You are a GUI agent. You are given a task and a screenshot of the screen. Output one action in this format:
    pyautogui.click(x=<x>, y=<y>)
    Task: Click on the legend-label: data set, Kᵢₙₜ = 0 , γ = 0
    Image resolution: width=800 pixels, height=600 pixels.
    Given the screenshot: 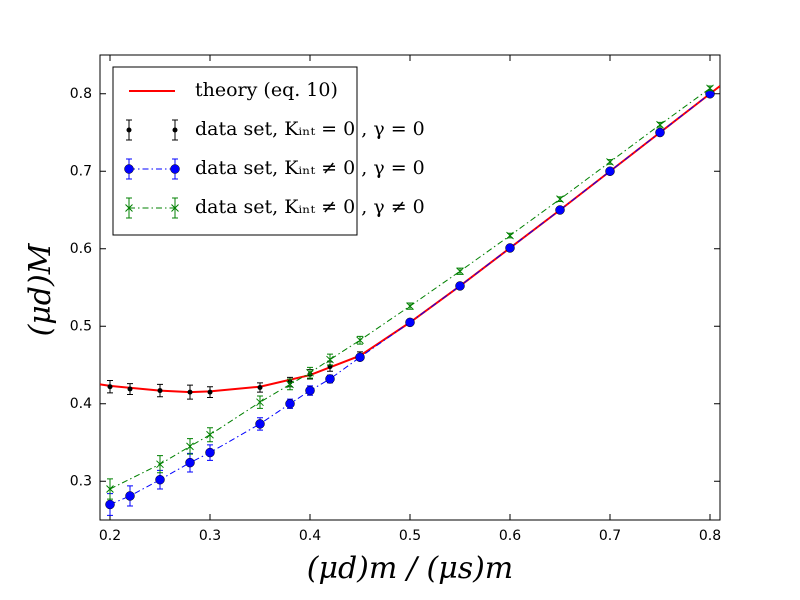 What is the action you would take?
    pyautogui.click(x=310, y=129)
    